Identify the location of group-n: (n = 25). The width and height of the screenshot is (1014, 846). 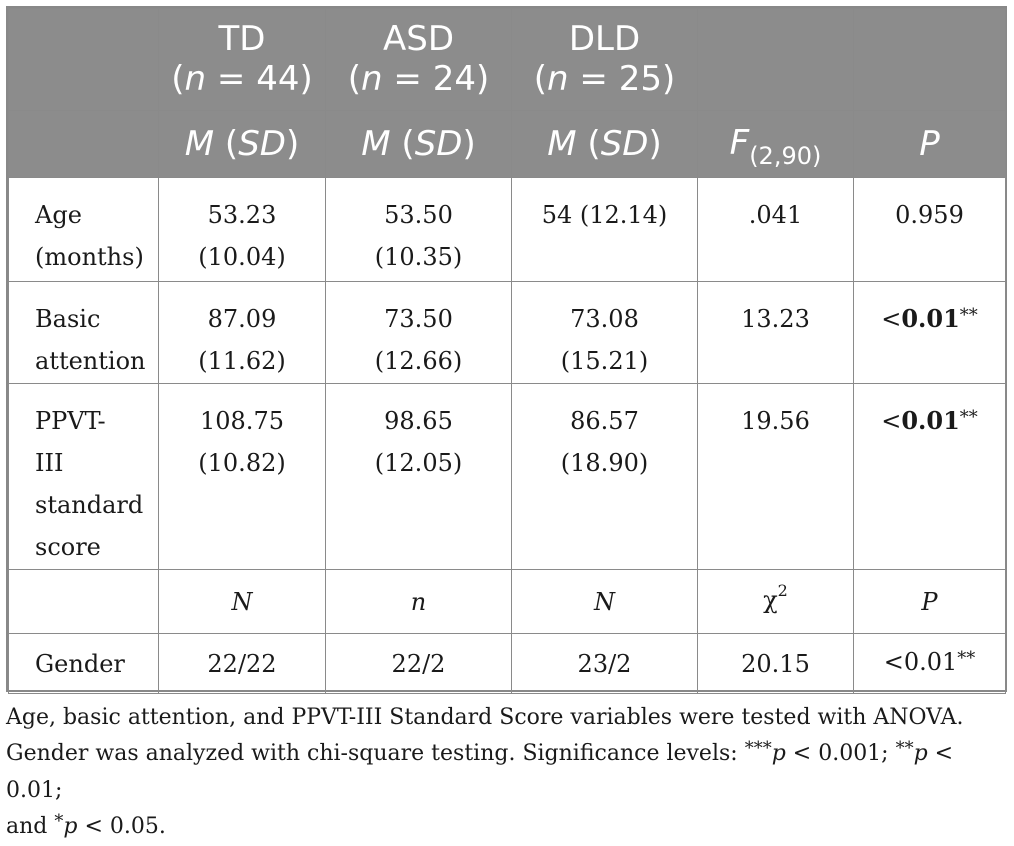
(604, 79).